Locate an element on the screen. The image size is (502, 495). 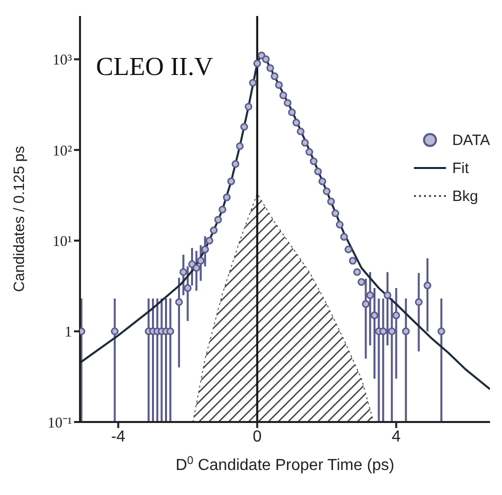
x-axis-title: D$^{0}$ Candidate Proper Time (ps) is located at coordinates (285, 464).